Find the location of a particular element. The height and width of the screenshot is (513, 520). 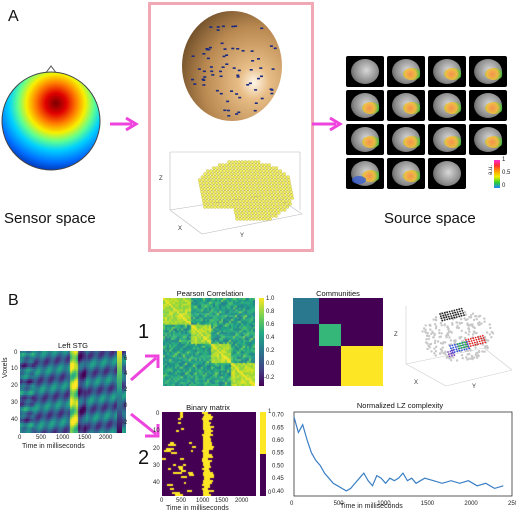

lz-ytick: 0.50 is located at coordinates (278, 467).